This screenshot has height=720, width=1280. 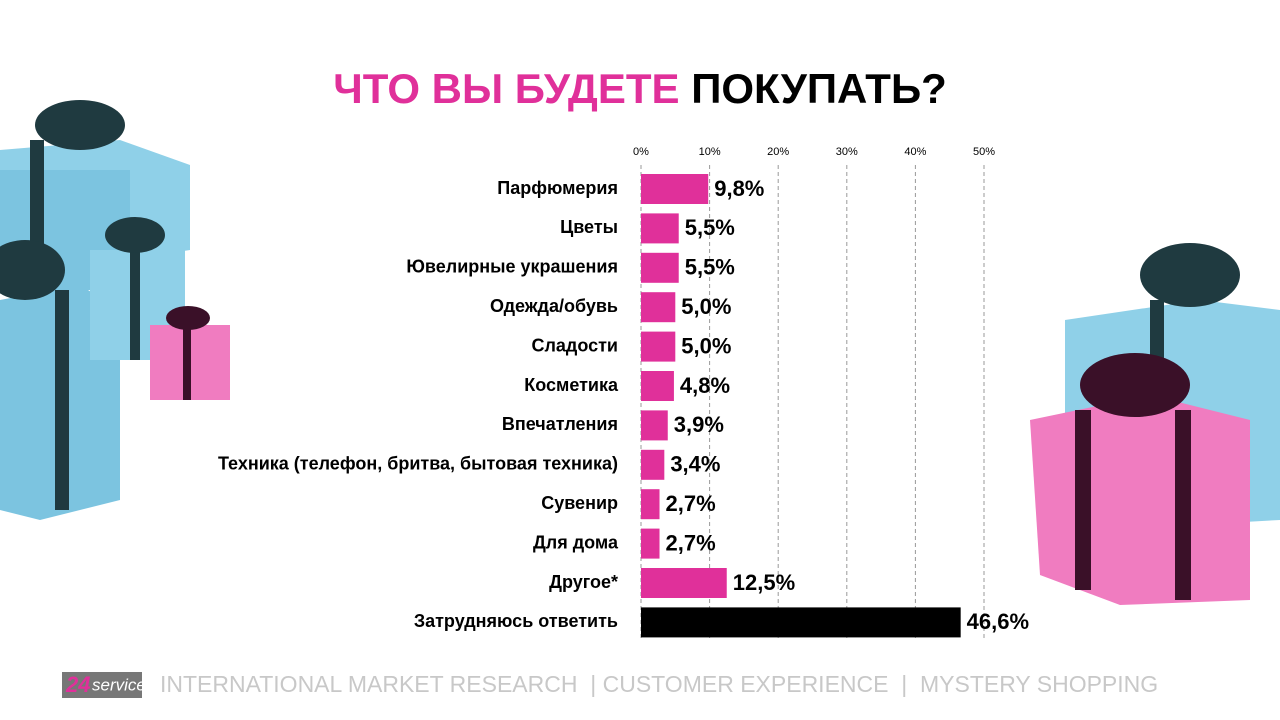 What do you see at coordinates (583, 582) in the screenshot?
I see `category-label: Другое*` at bounding box center [583, 582].